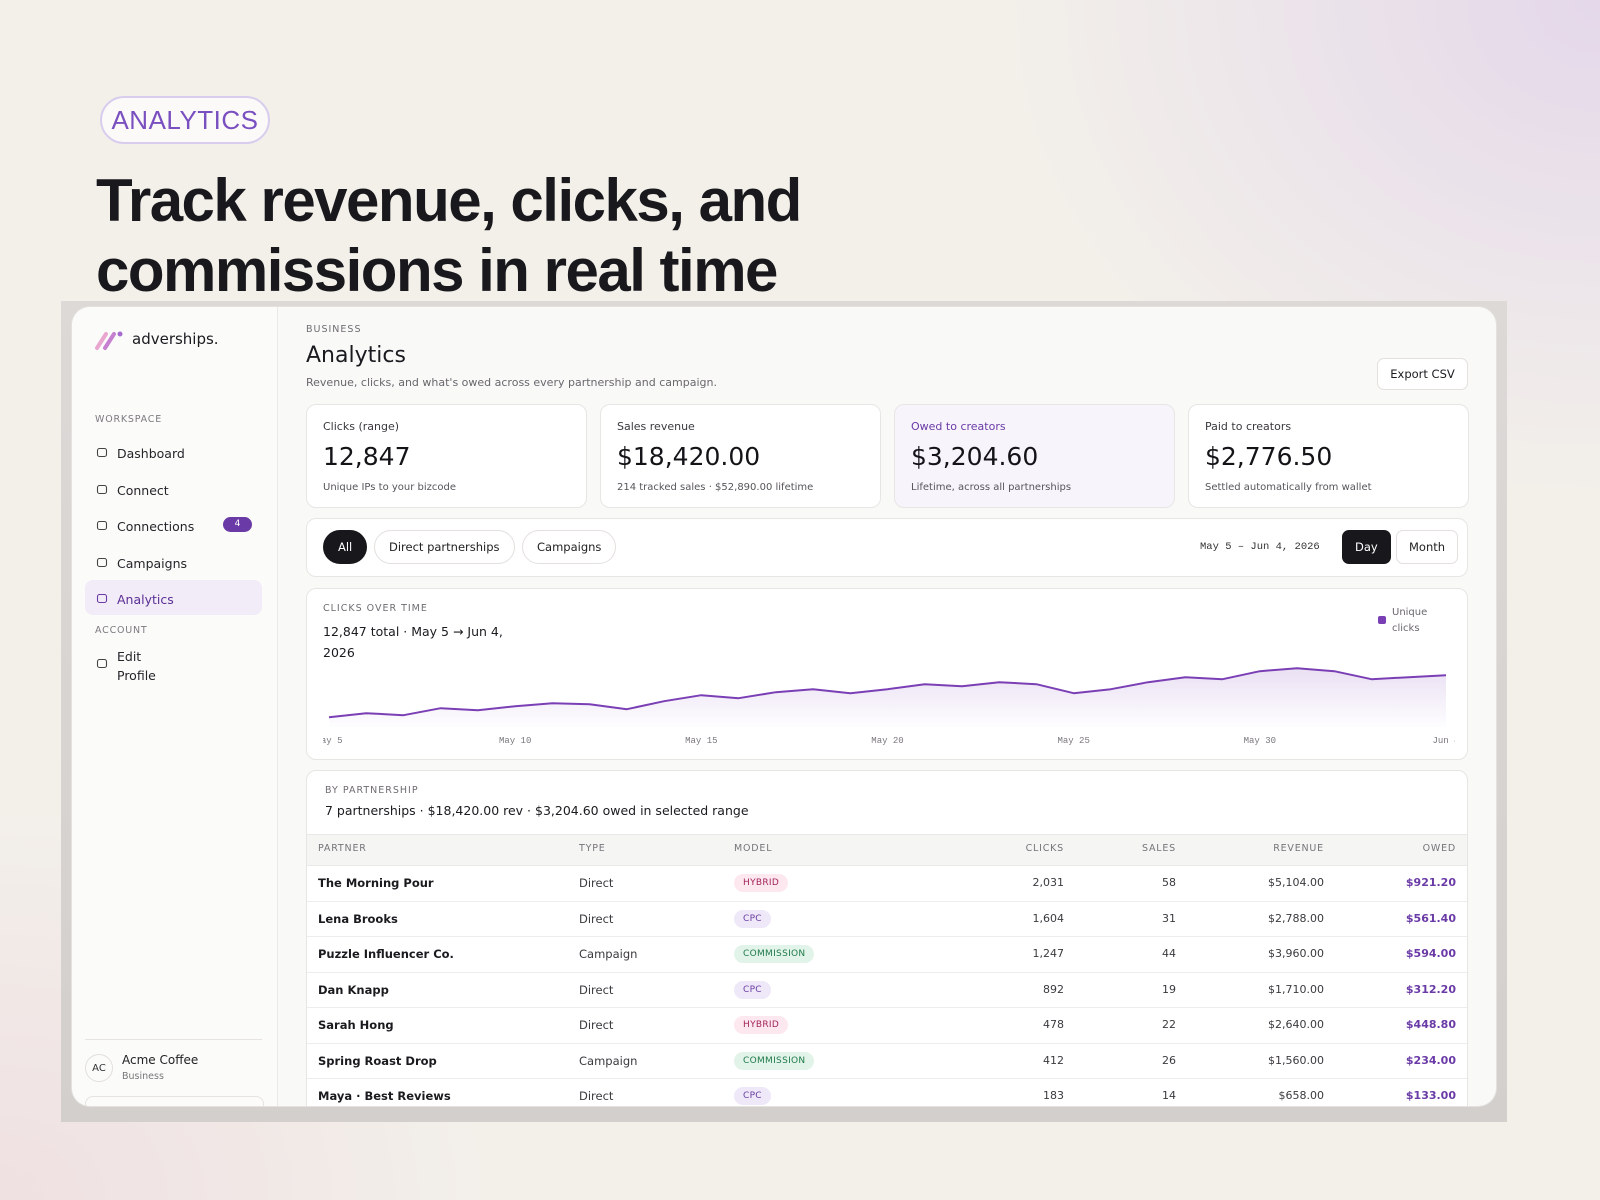 The width and height of the screenshot is (1600, 1200). I want to click on area, so click(887, 697).